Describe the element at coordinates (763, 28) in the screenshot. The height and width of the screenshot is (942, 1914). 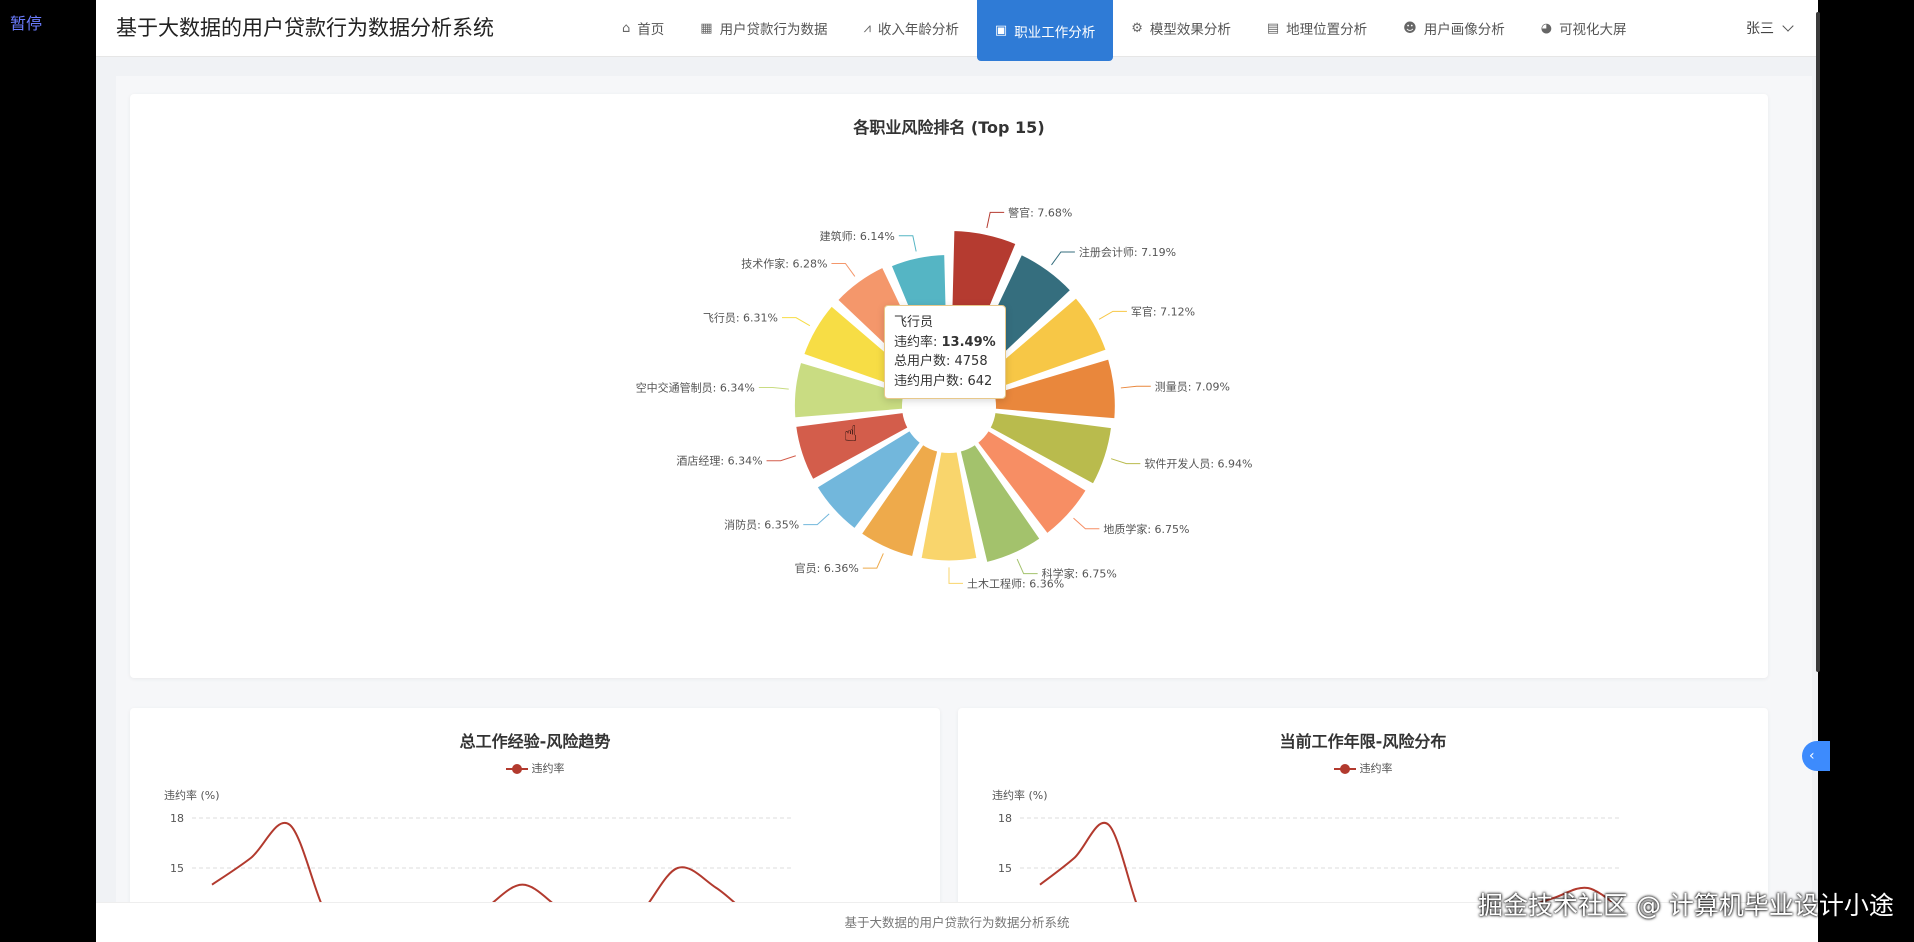
I see `nav-item-1: ▦ 用户贷款行为数据` at that location.